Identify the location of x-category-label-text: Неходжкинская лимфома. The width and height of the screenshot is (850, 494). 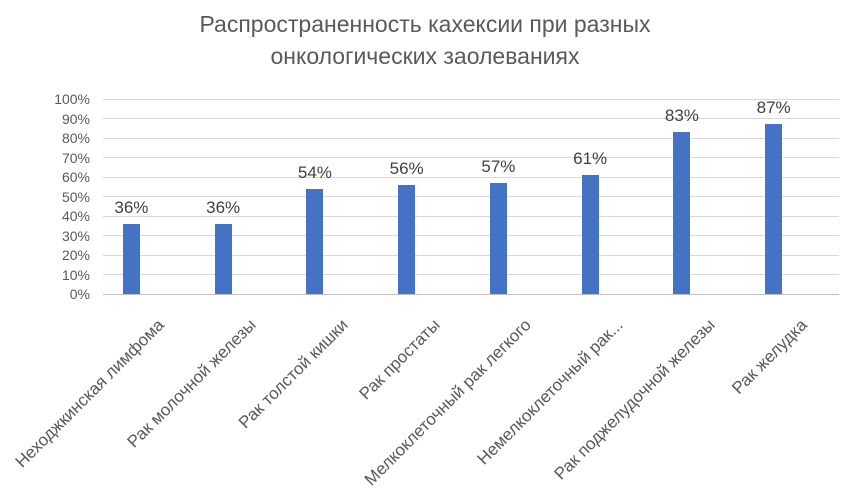
(90, 393).